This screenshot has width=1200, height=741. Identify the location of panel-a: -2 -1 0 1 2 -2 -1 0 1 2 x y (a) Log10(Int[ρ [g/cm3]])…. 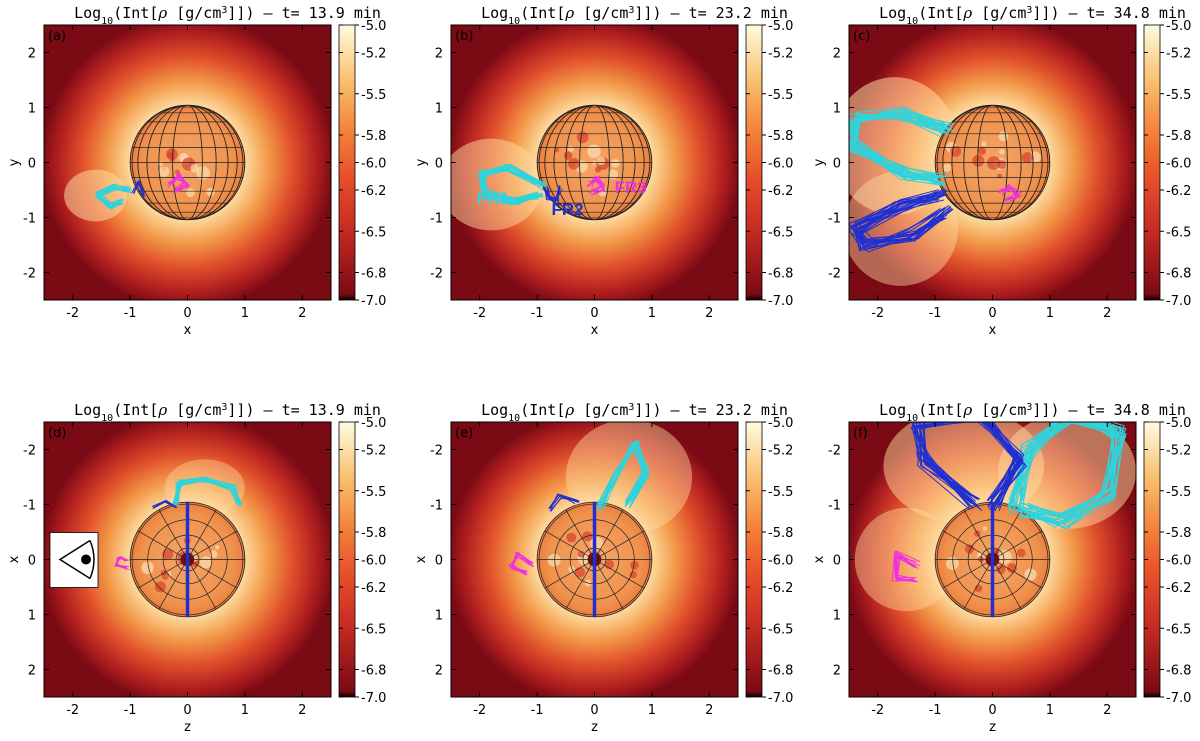
(196, 171).